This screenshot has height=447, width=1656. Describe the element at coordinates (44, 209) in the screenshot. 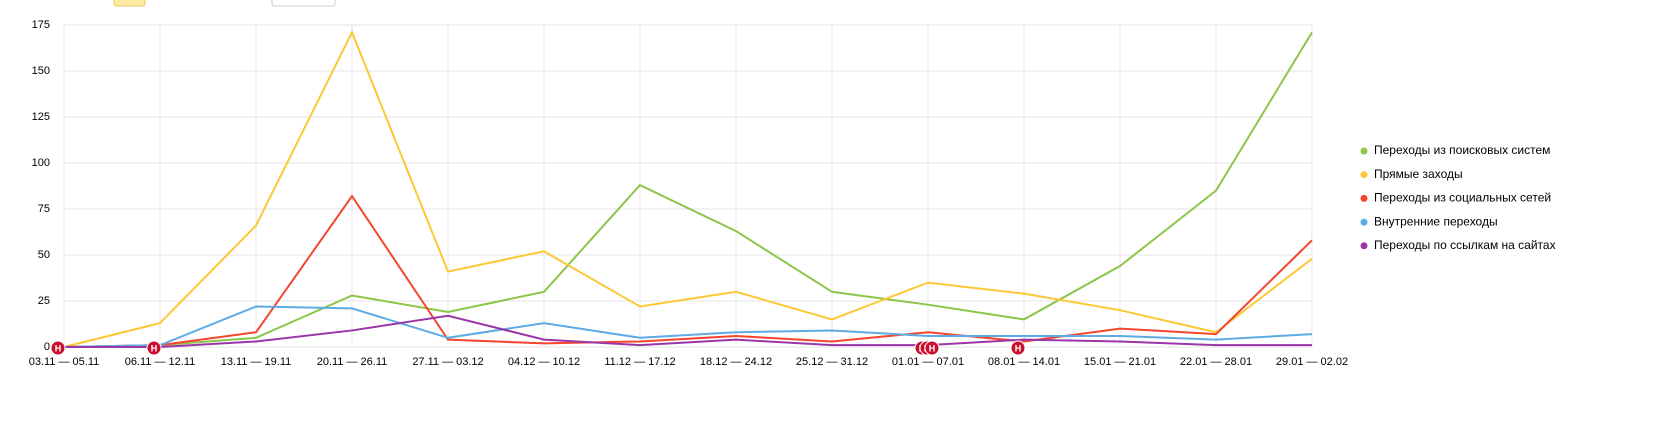

I see `y-tick-label: 75` at that location.